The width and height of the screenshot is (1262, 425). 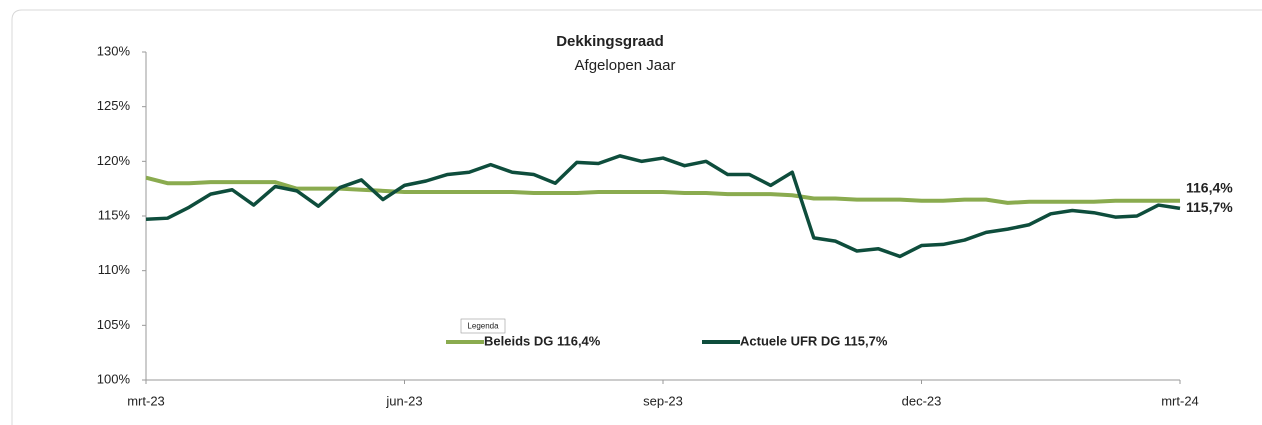 What do you see at coordinates (1209, 187) in the screenshot?
I see `end-label: 116,4%` at bounding box center [1209, 187].